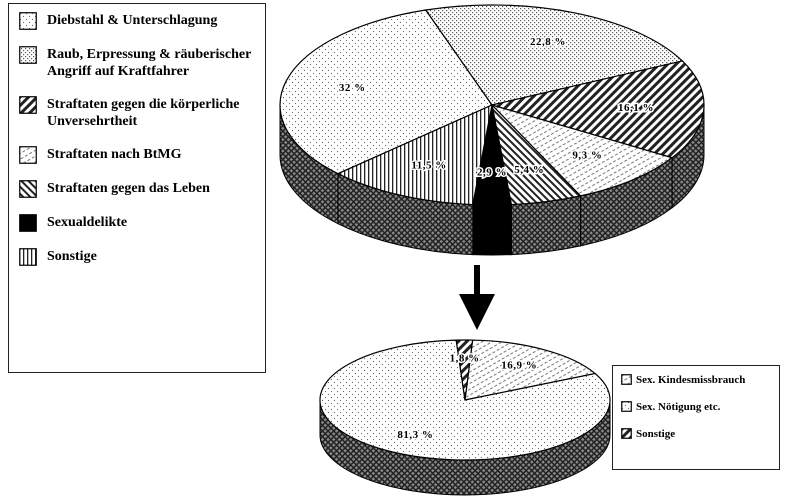 The height and width of the screenshot is (503, 788). Describe the element at coordinates (636, 108) in the screenshot. I see `value-label: 16,1 %` at that location.